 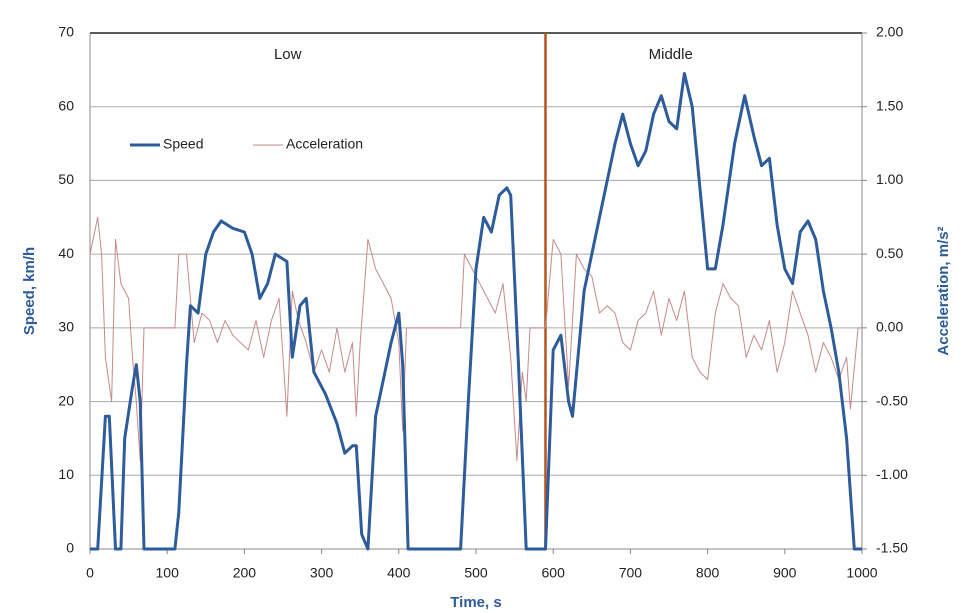 What do you see at coordinates (785, 573) in the screenshot?
I see `x-tick-label: 900` at bounding box center [785, 573].